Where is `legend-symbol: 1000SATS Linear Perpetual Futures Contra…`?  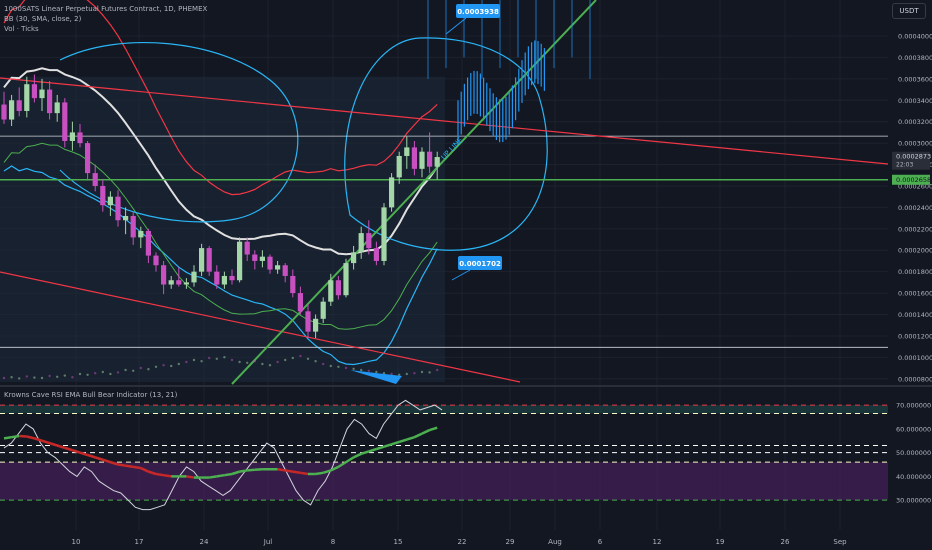 legend-symbol: 1000SATS Linear Perpetual Futures Contra… is located at coordinates (106, 9).